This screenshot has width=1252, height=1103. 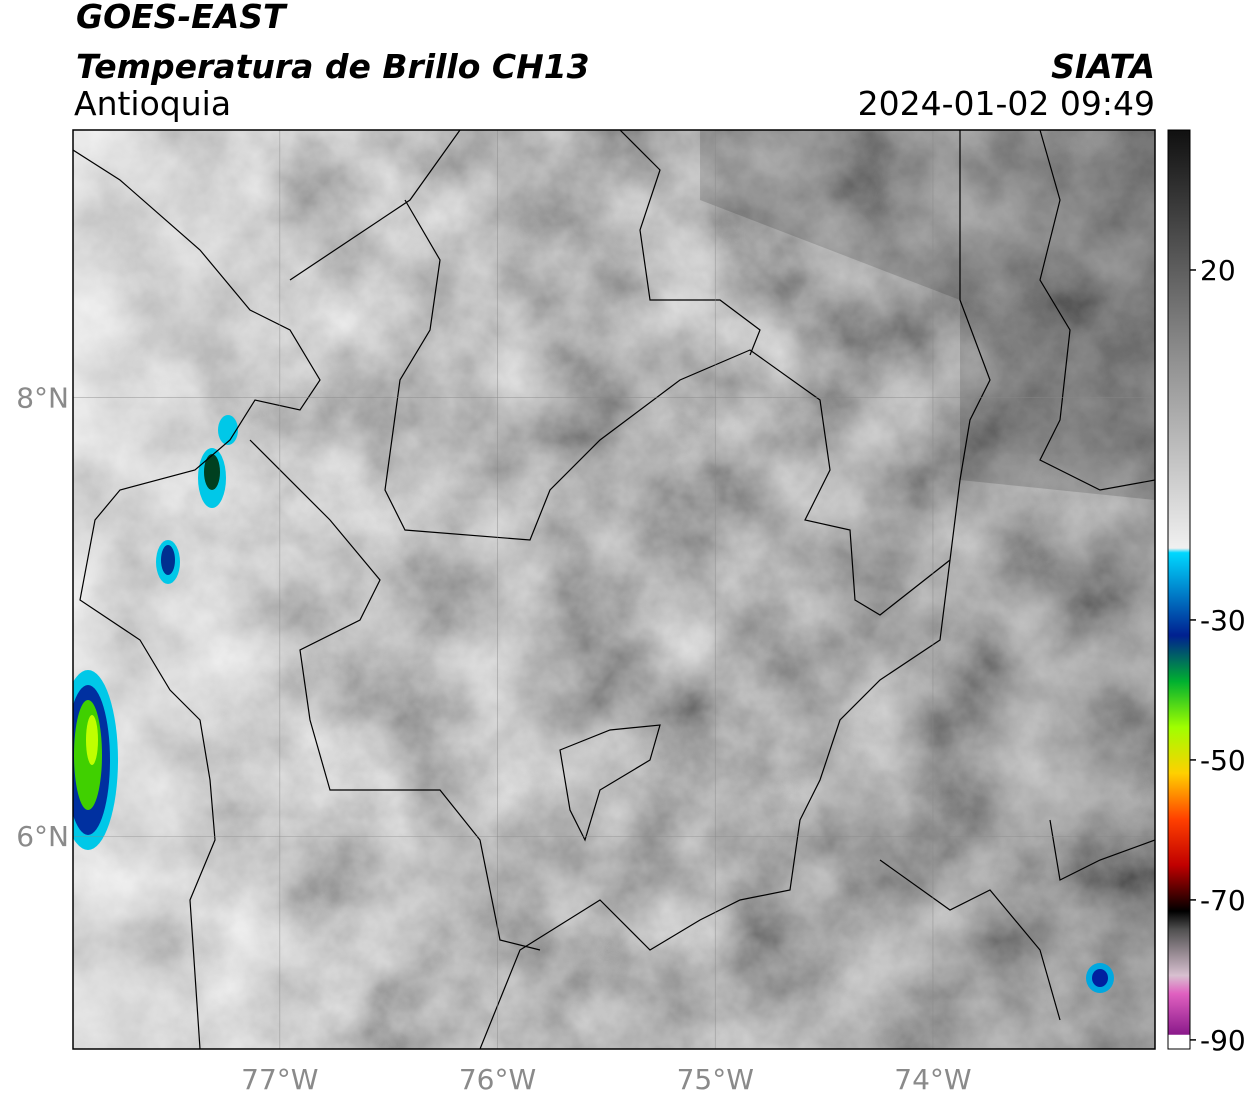 What do you see at coordinates (1006, 103) in the screenshot?
I see `datetime: 2024-01-02 09:49` at bounding box center [1006, 103].